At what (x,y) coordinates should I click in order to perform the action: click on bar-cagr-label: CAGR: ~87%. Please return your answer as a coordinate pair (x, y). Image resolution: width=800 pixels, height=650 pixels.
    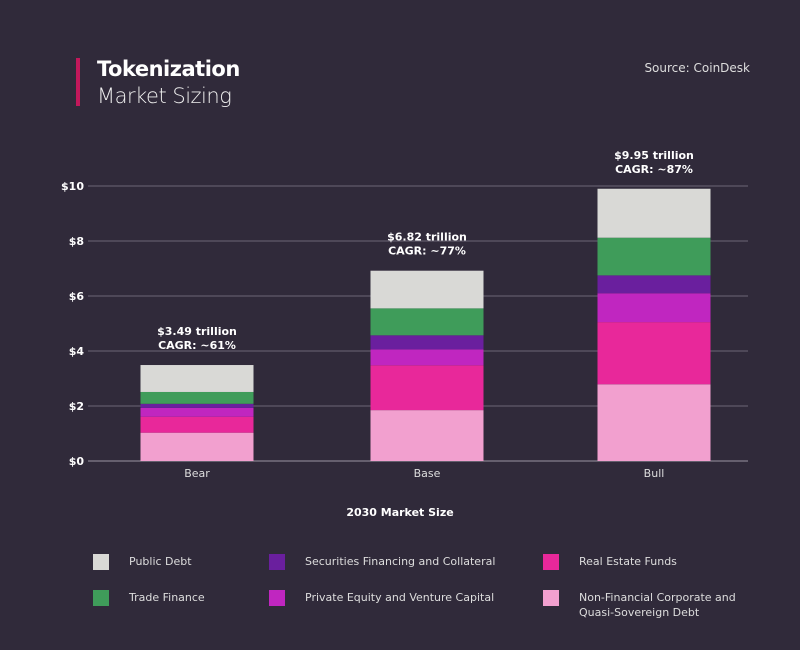
    Looking at the image, I should click on (654, 169).